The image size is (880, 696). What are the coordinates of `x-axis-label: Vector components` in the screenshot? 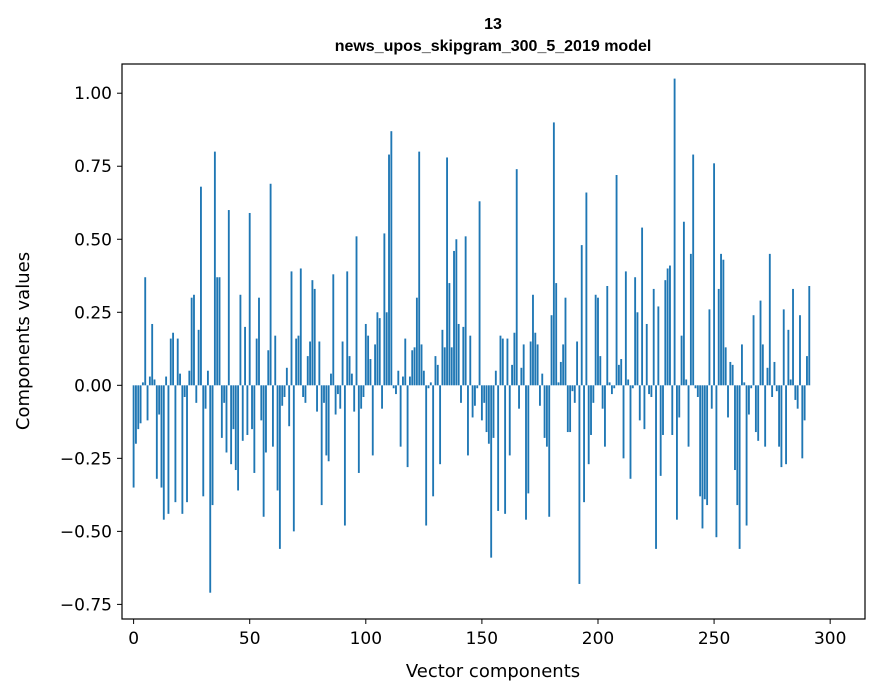 It's located at (493, 671).